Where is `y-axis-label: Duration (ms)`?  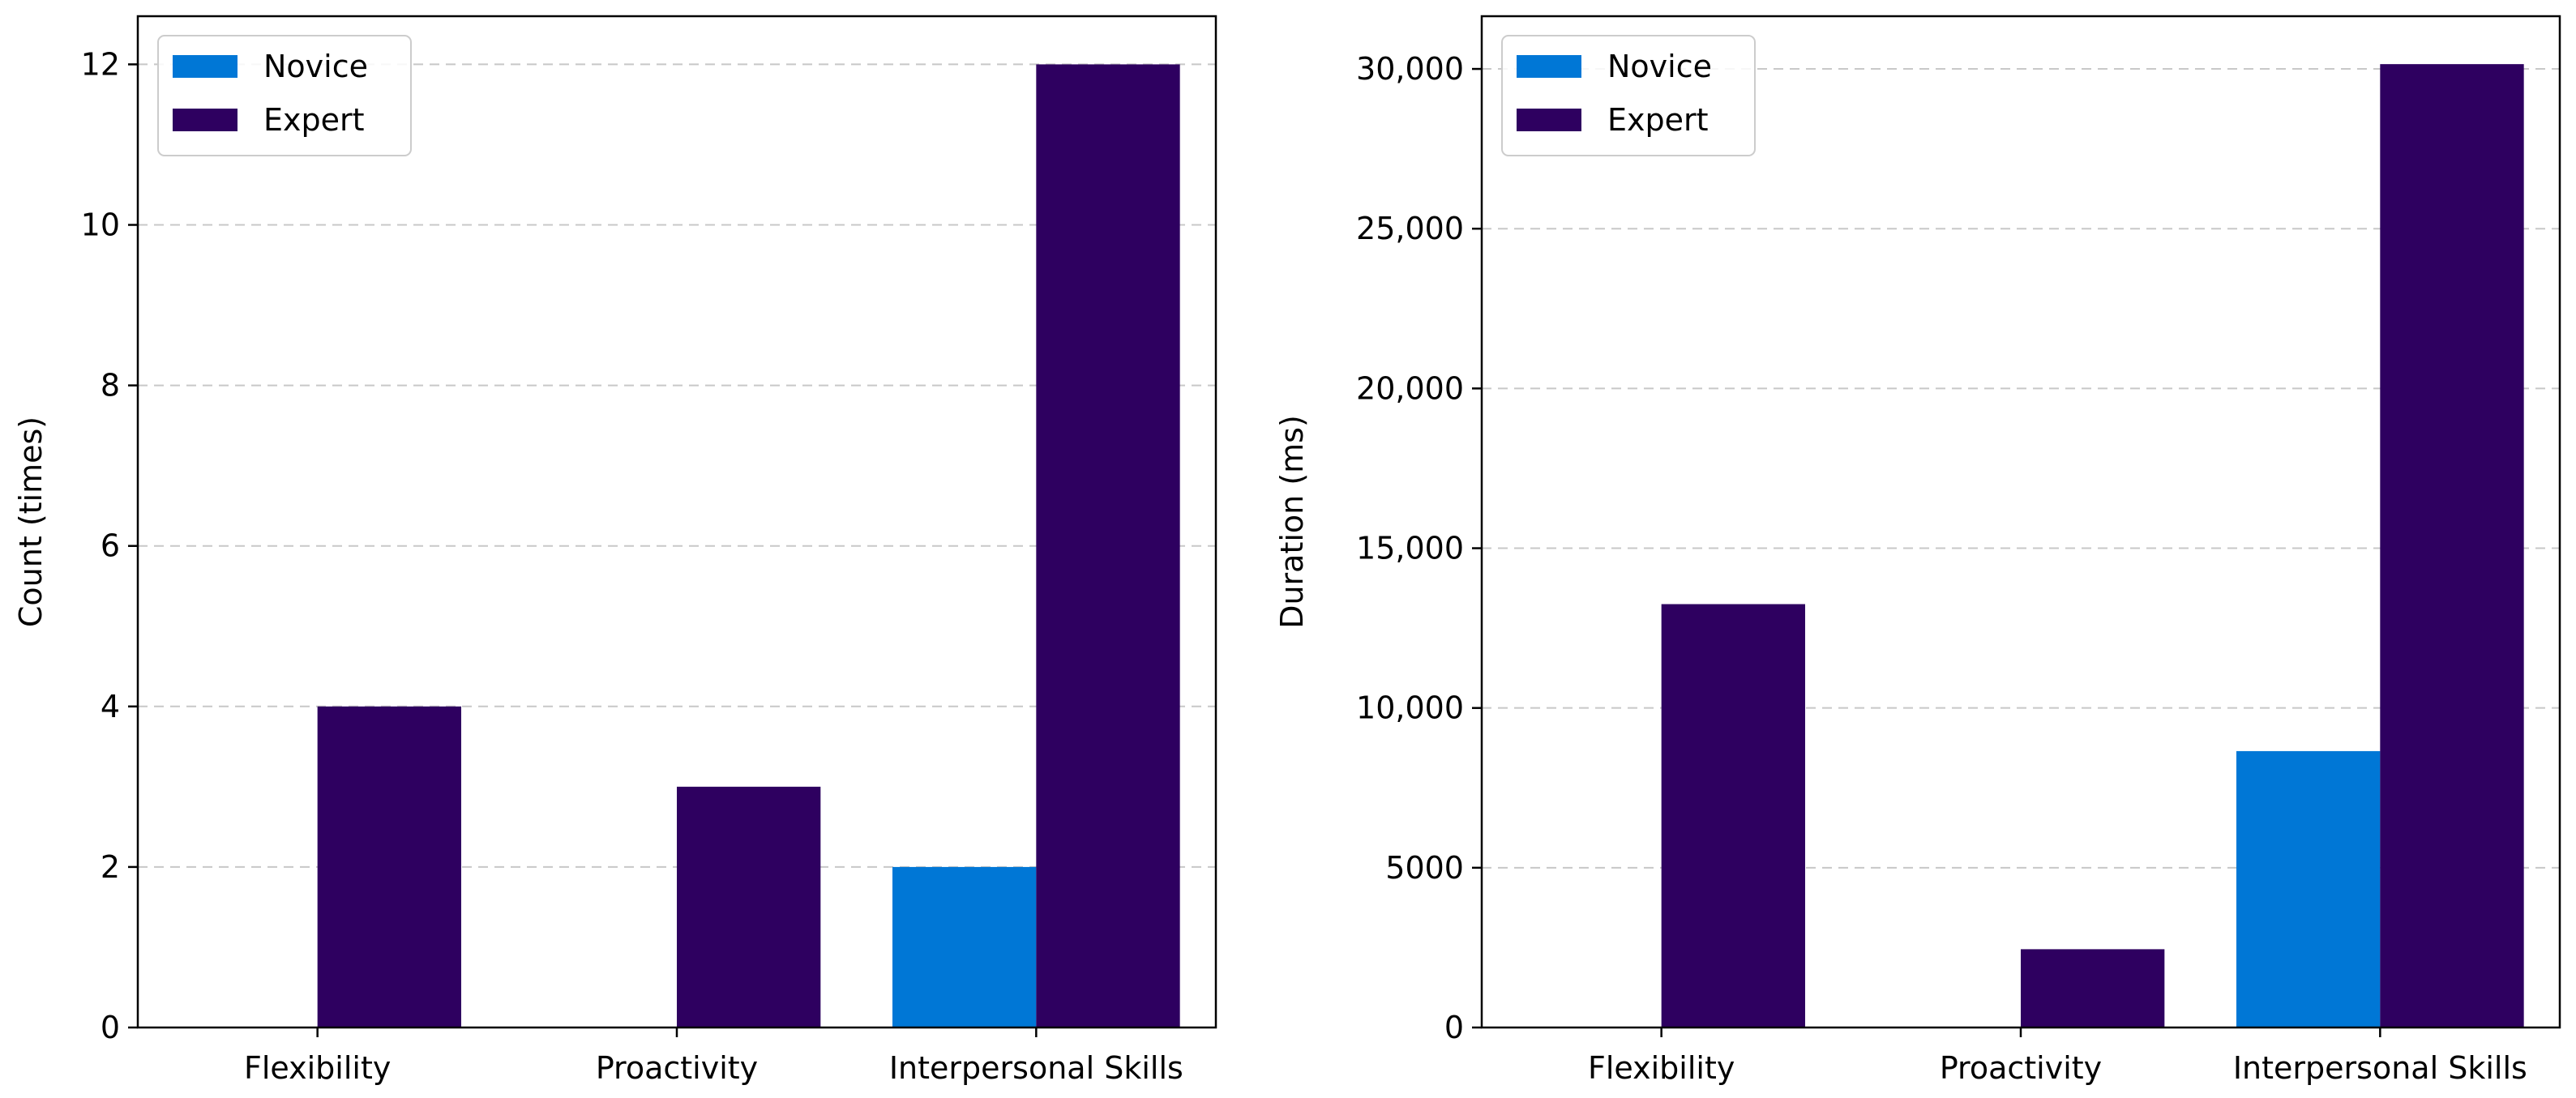 y-axis-label: Duration (ms) is located at coordinates (1292, 522).